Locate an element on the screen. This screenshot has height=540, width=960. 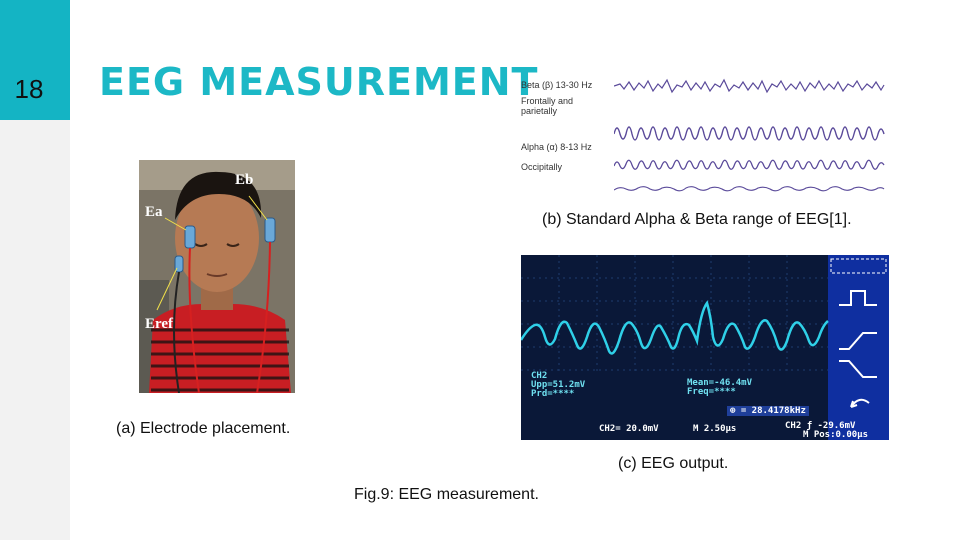
slide-title: EEG MEASUREMENT is located at coordinates (319, 82).